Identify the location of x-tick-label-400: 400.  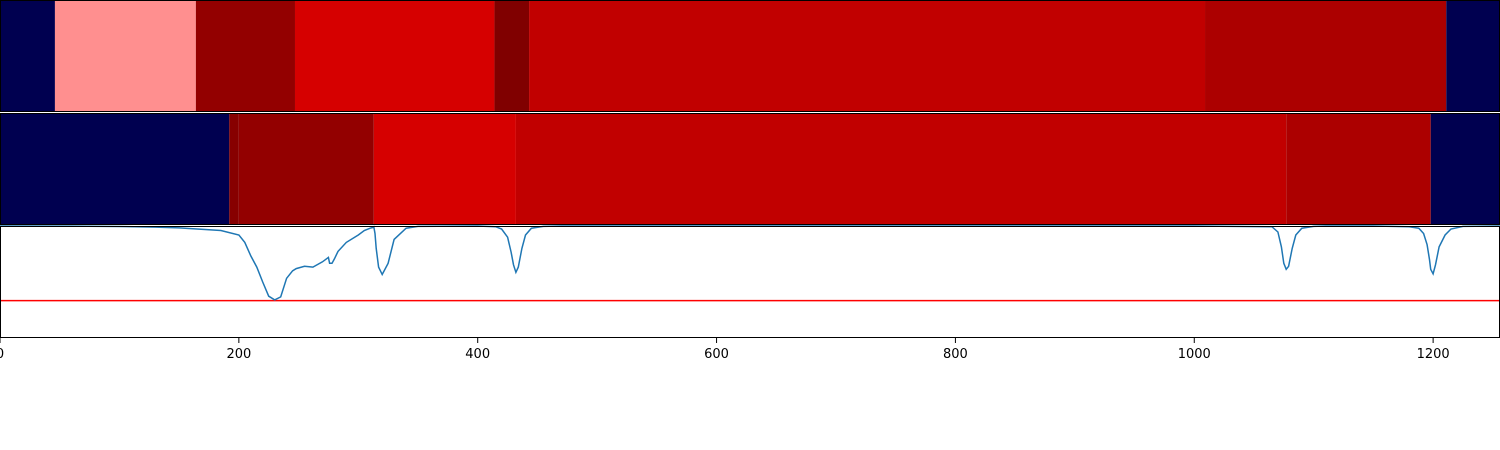
(477, 354).